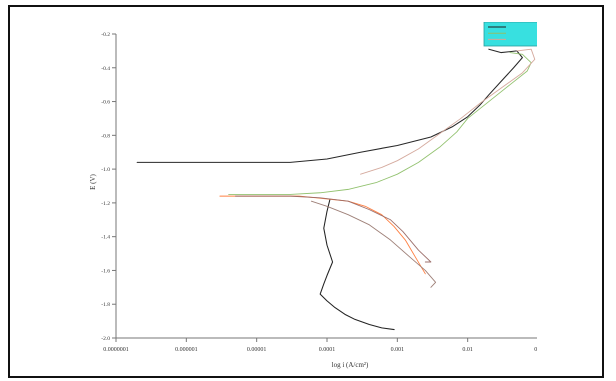  Describe the element at coordinates (257, 350) in the screenshot. I see `x-tick-label: 0.00001` at that location.